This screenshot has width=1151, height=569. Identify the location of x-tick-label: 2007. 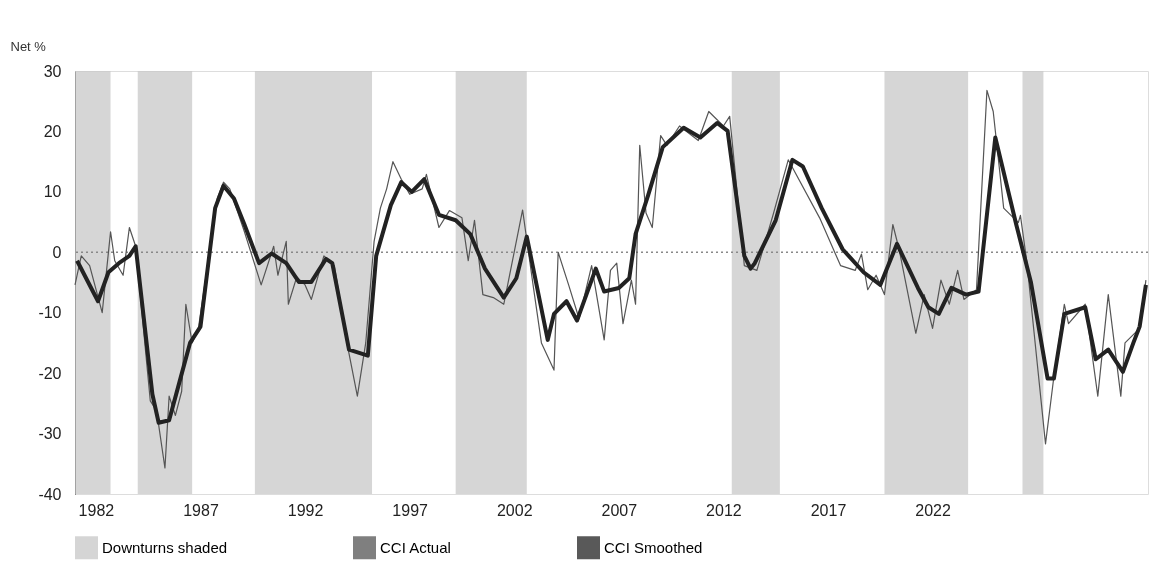
(619, 510).